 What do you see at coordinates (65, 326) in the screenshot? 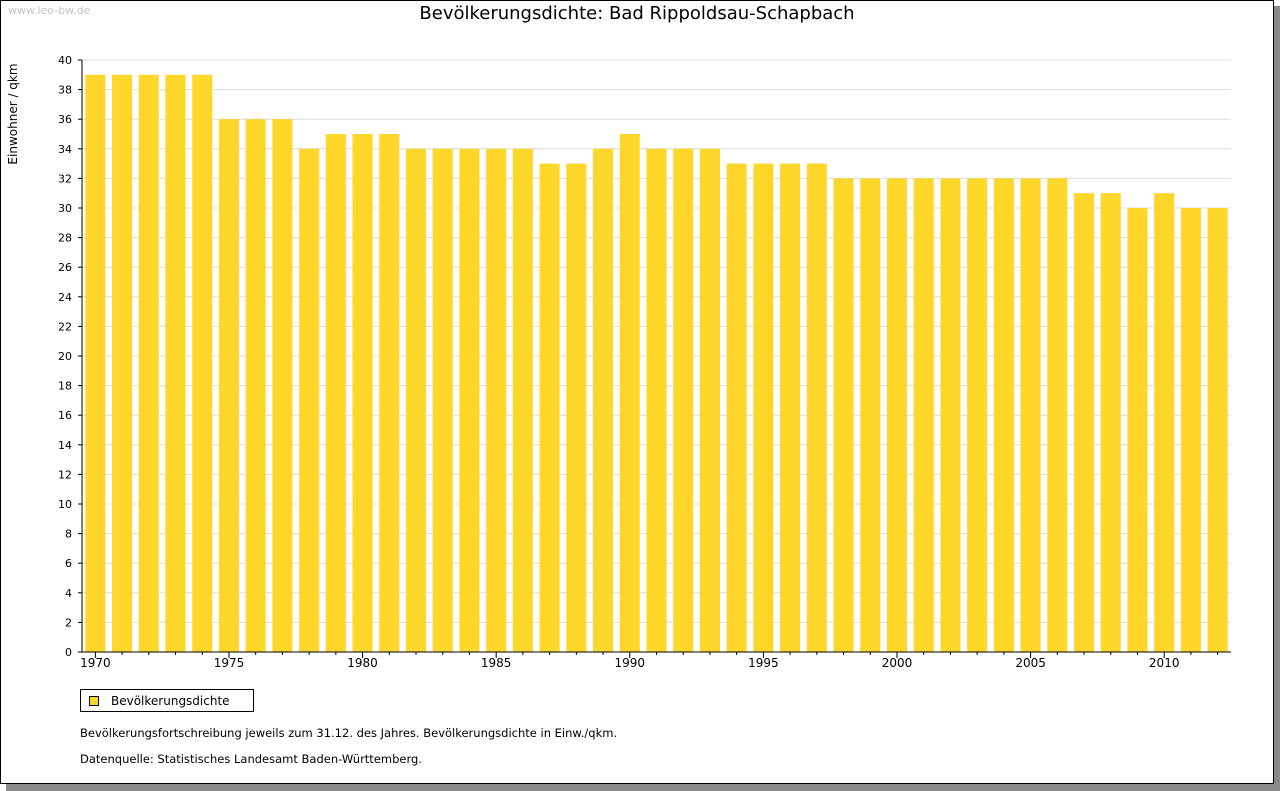
I see `y-tick-label: 22` at bounding box center [65, 326].